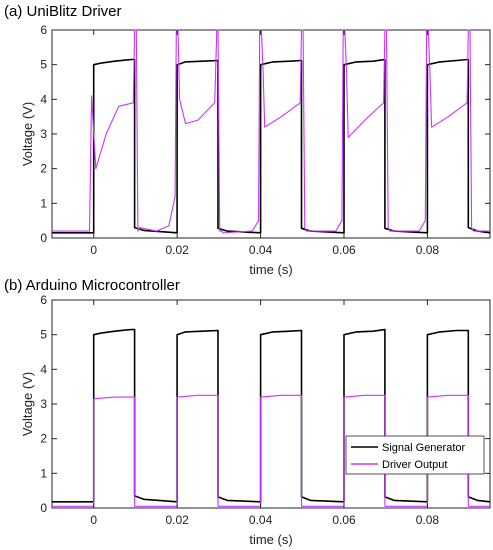  I want to click on panel-b-x-axis-label: time (s), so click(270, 539).